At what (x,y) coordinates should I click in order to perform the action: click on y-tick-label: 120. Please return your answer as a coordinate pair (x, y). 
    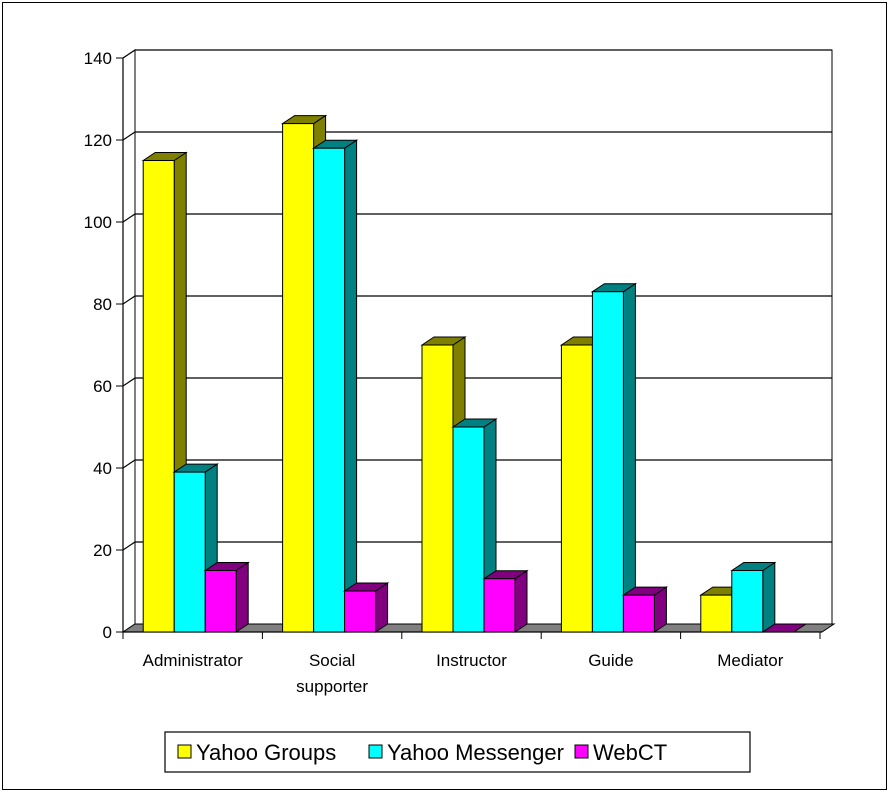
    Looking at the image, I should click on (98, 140).